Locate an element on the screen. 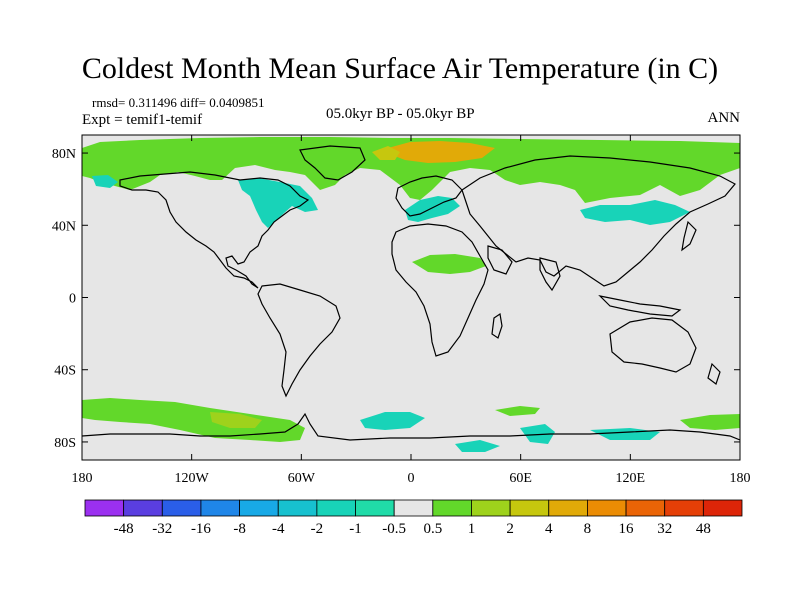  colorbar-label: 2 is located at coordinates (510, 529).